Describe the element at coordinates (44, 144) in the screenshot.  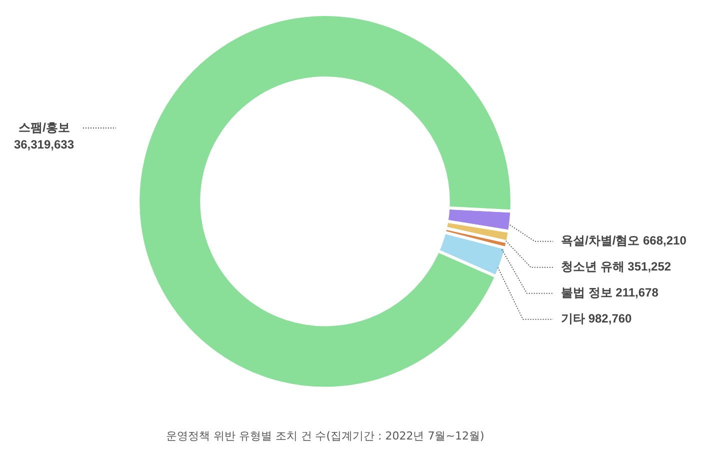
I see `data-label: 36,319,633` at that location.